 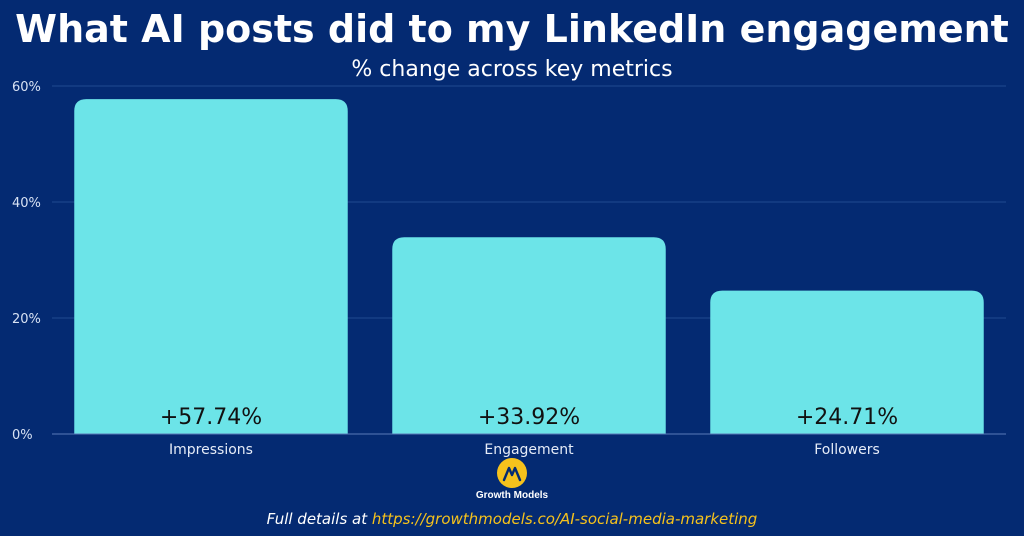 What do you see at coordinates (319, 519) in the screenshot?
I see `footer-prefix: Full details at` at bounding box center [319, 519].